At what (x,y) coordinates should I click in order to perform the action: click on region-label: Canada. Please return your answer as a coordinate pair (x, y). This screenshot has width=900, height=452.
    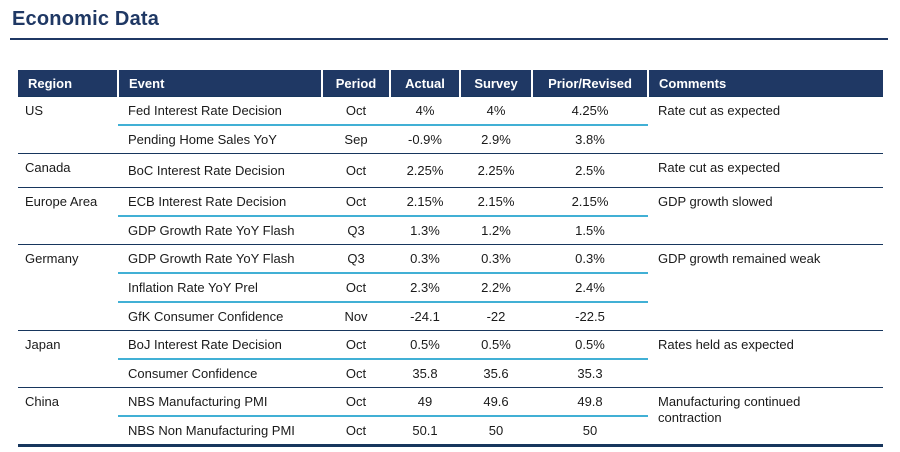
    Looking at the image, I should click on (68, 170).